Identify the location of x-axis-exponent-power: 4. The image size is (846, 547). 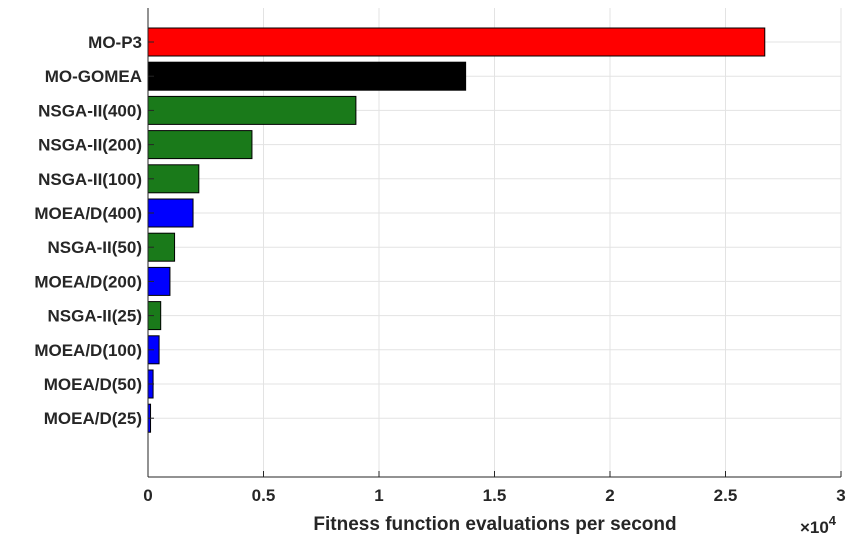
(833, 520).